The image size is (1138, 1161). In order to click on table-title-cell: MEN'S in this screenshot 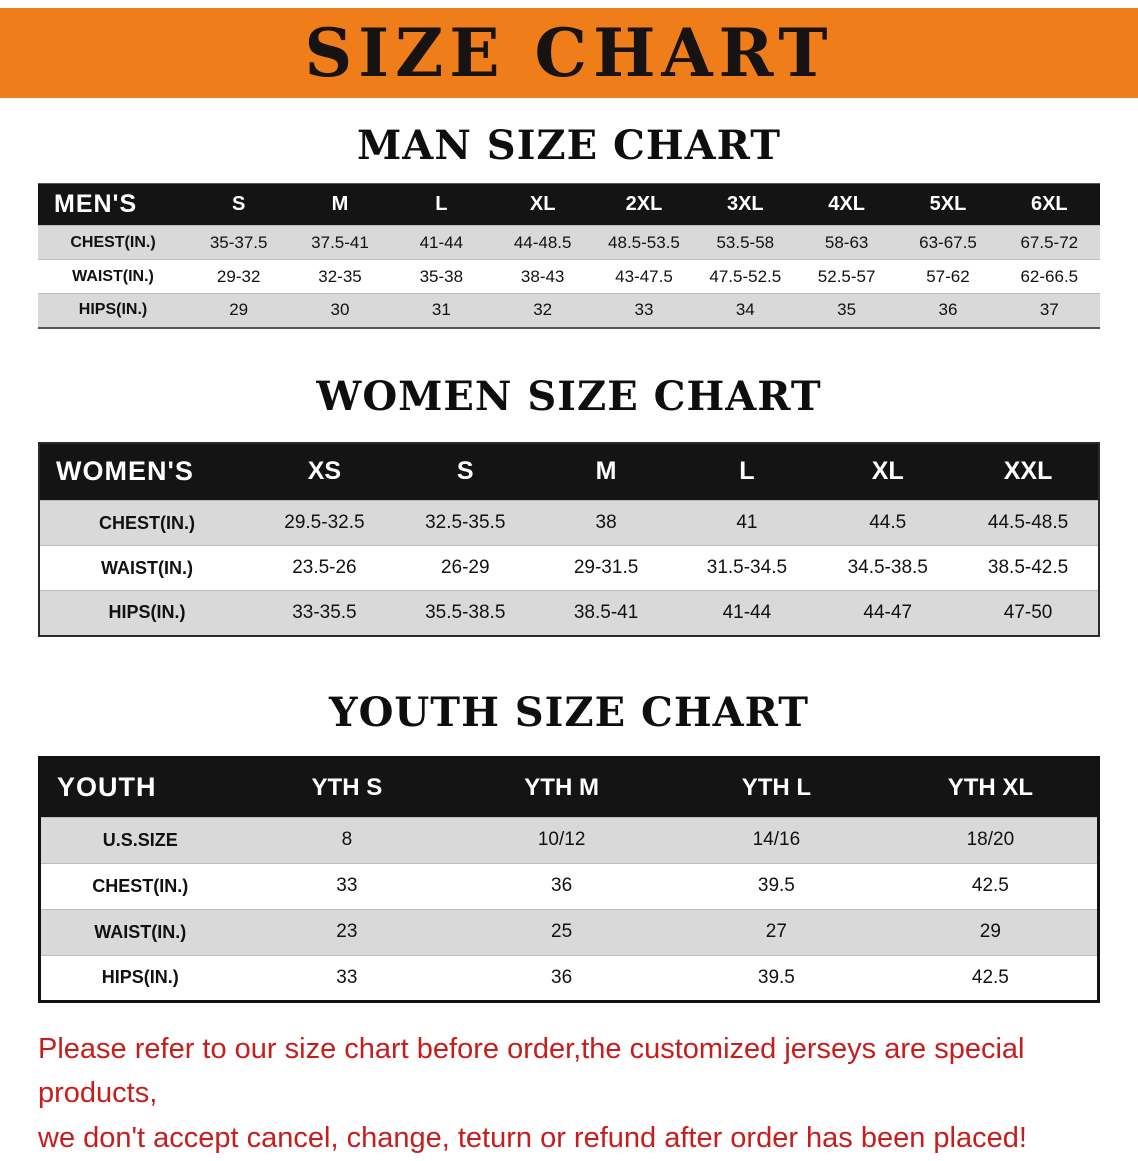, I will do `click(113, 205)`.